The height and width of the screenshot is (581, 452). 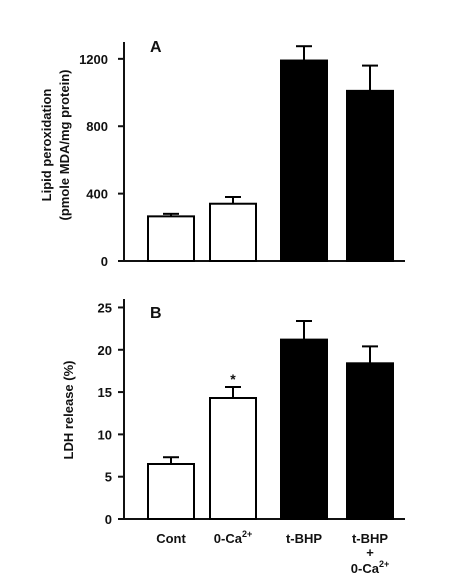 I want to click on x-label-t-bhp-combo-line2: 0-Ca2+, so click(x=370, y=567).